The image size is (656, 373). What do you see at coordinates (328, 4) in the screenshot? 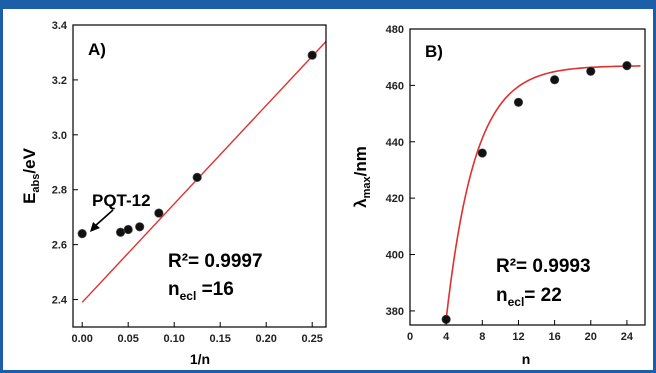
I see `header-bar` at bounding box center [328, 4].